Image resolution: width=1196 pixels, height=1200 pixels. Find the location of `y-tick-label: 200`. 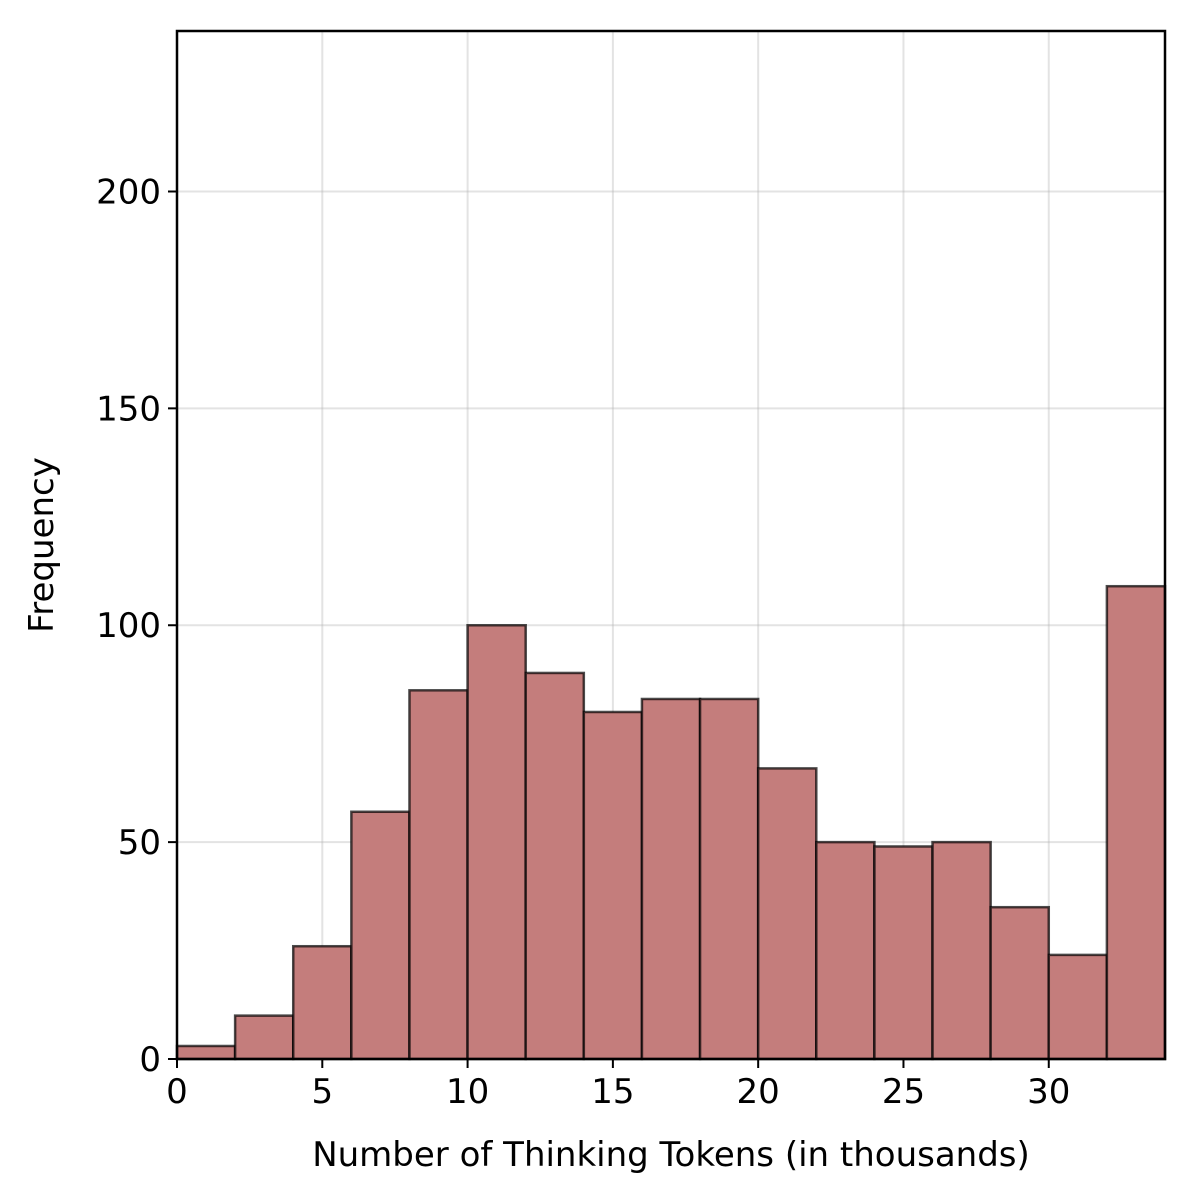

y-tick-label: 200 is located at coordinates (128, 192).